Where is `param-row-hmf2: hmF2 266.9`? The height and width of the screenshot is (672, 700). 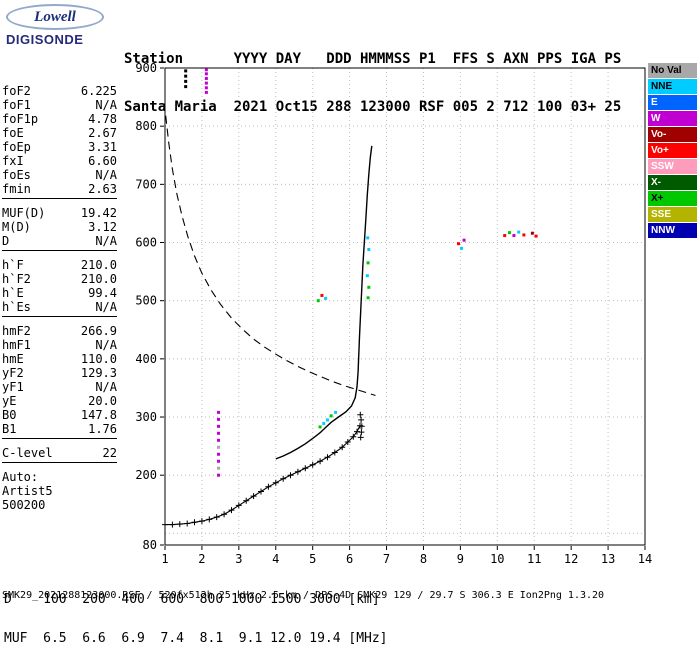 param-row-hmf2: hmF2 266.9 is located at coordinates (59, 331).